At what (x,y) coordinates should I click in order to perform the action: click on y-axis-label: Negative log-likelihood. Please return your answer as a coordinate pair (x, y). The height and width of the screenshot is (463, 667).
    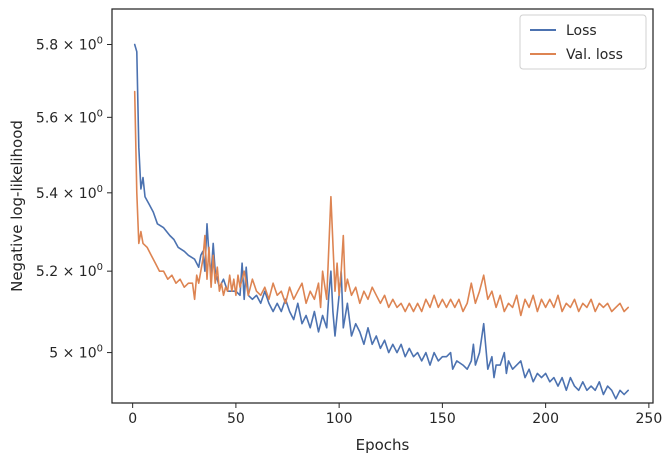
    Looking at the image, I should click on (17, 206).